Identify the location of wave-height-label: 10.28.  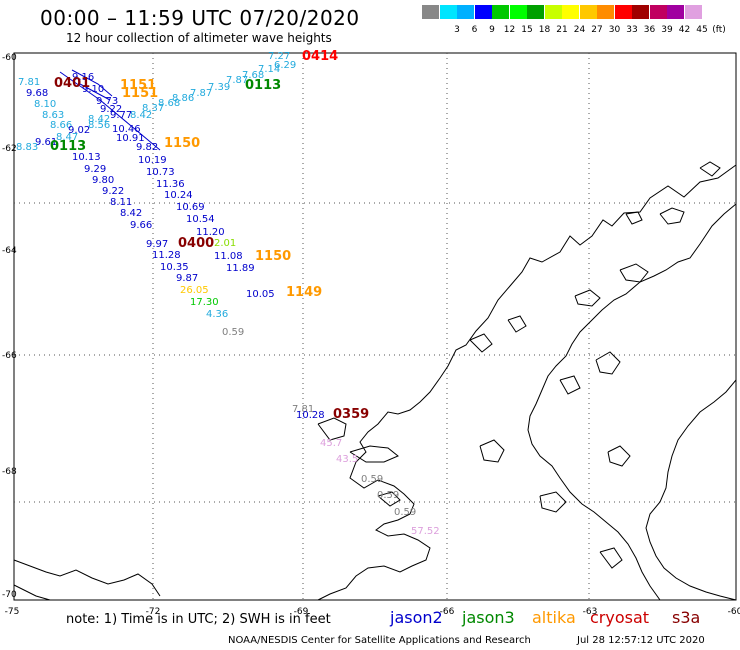
(310, 415).